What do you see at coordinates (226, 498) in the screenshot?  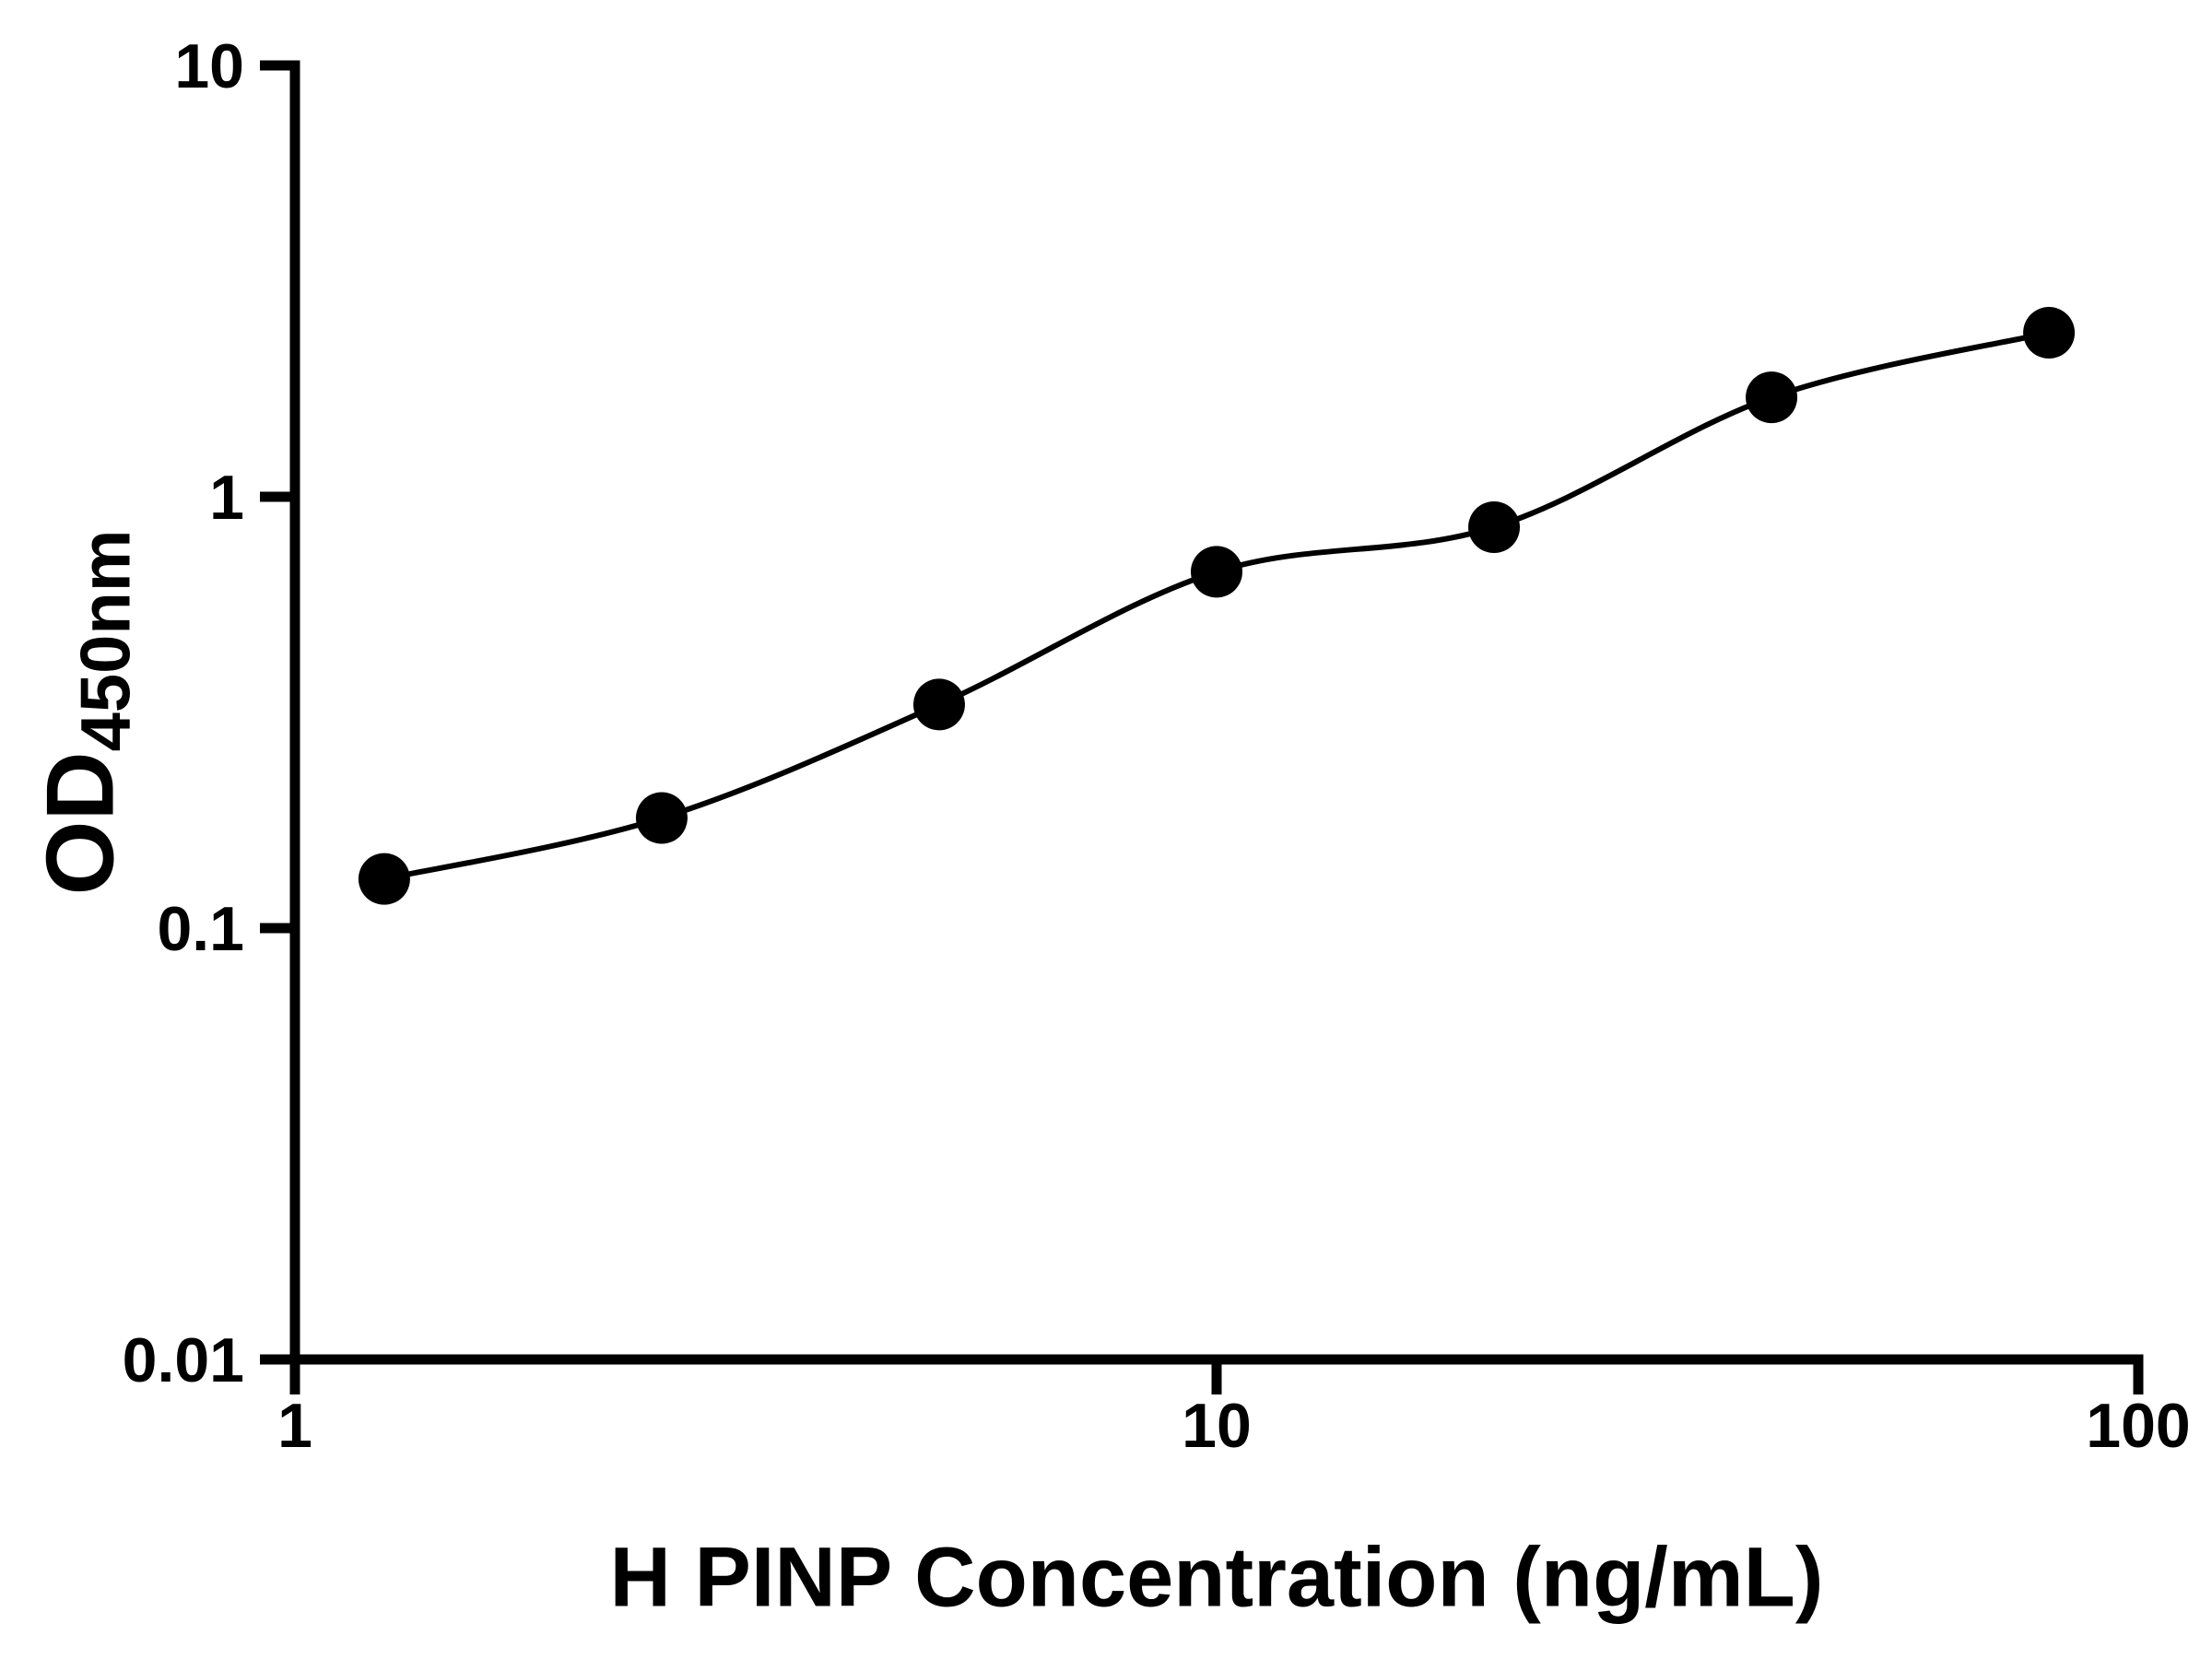 I see `y-tick-label: 1` at bounding box center [226, 498].